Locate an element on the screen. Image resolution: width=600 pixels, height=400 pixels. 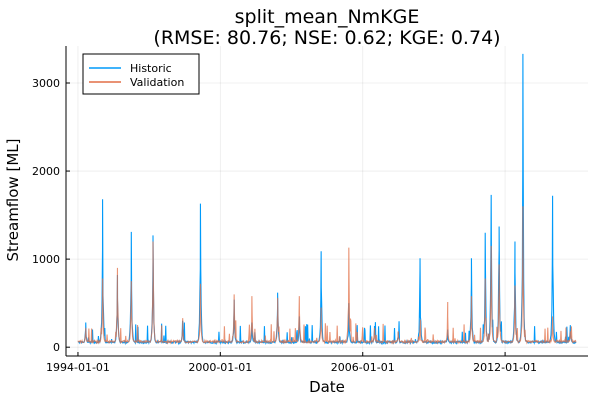
legend-label-validation: Validation is located at coordinates (157, 82).